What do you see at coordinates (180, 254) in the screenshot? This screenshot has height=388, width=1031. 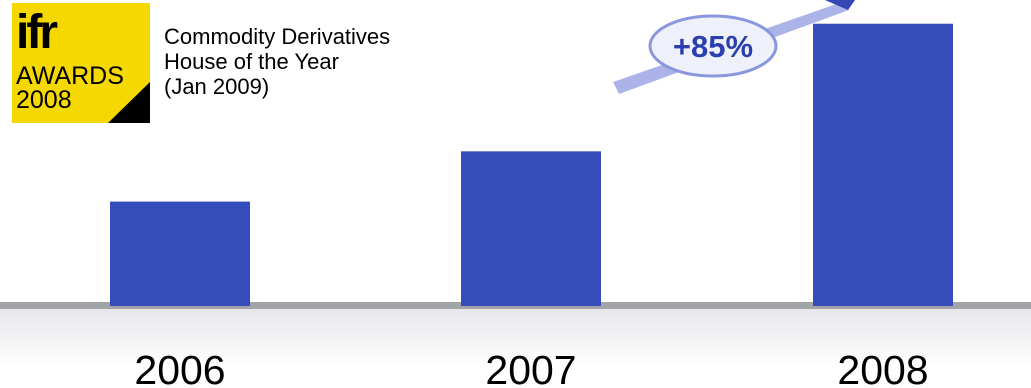 I see `bar-2006` at bounding box center [180, 254].